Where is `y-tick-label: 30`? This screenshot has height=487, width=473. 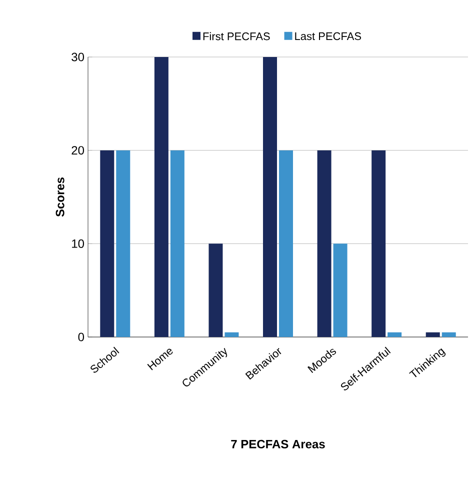
y-tick-label: 30 is located at coordinates (78, 57).